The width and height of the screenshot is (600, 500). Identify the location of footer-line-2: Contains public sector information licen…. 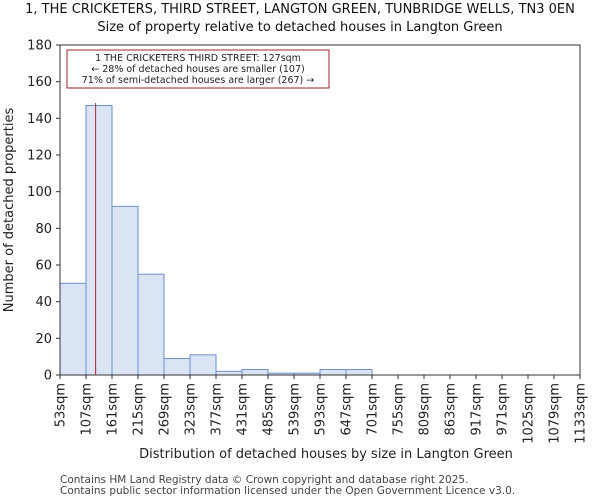
(288, 491).